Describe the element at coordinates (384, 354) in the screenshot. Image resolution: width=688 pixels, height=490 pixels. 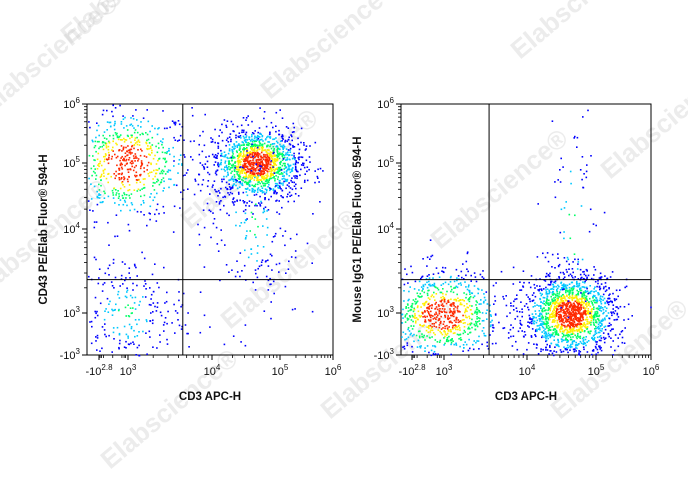
I see `y-tick-label: -103` at that location.